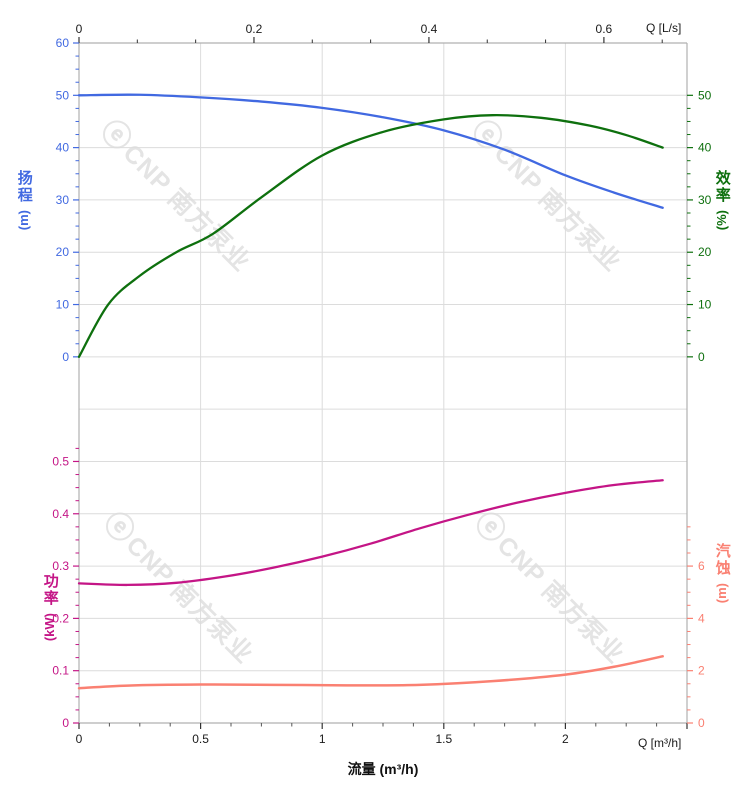 The width and height of the screenshot is (752, 797). I want to click on head-axis-tick-label: 20, so click(63, 252).